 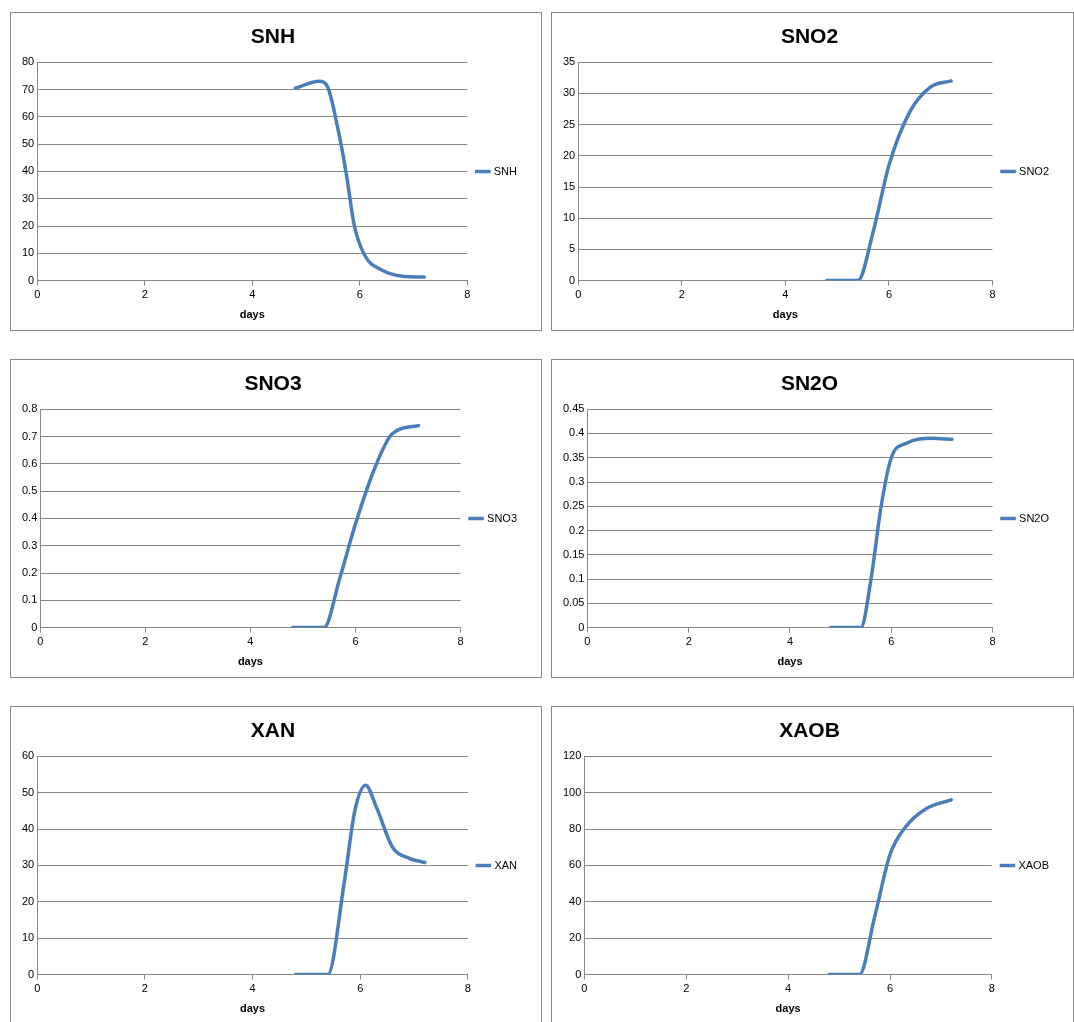 I want to click on y-tick-label: 0.8, so click(x=29, y=408).